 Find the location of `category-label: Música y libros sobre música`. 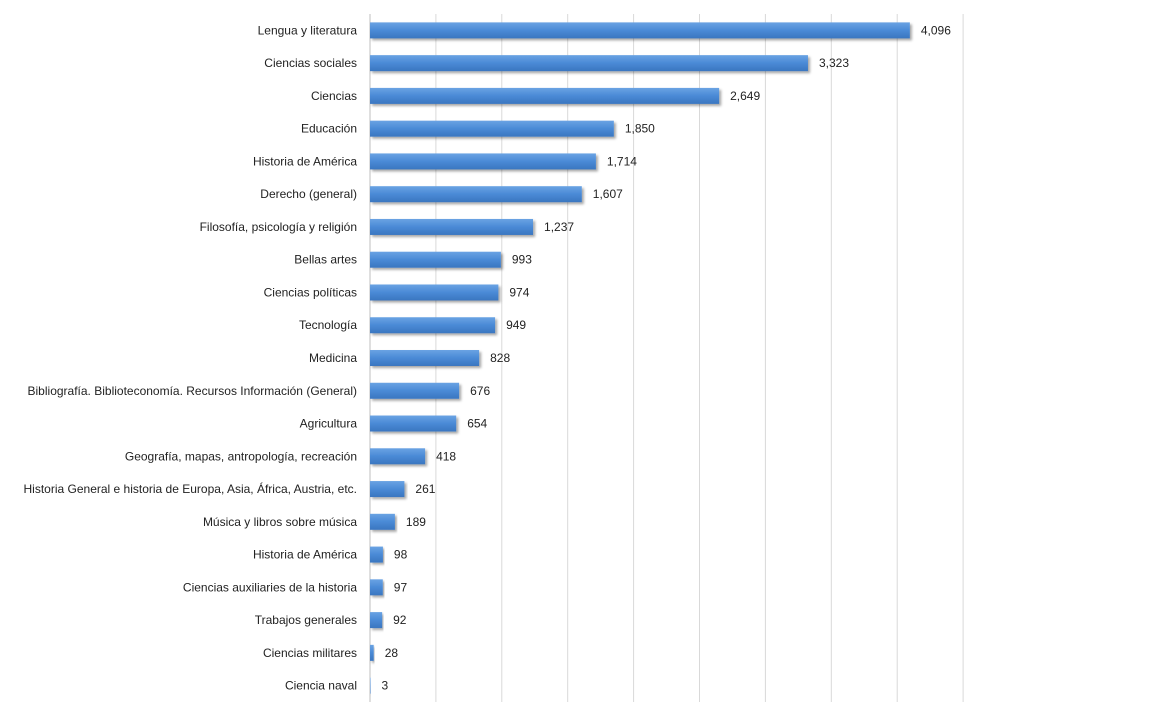

category-label: Música y libros sobre música is located at coordinates (280, 522).